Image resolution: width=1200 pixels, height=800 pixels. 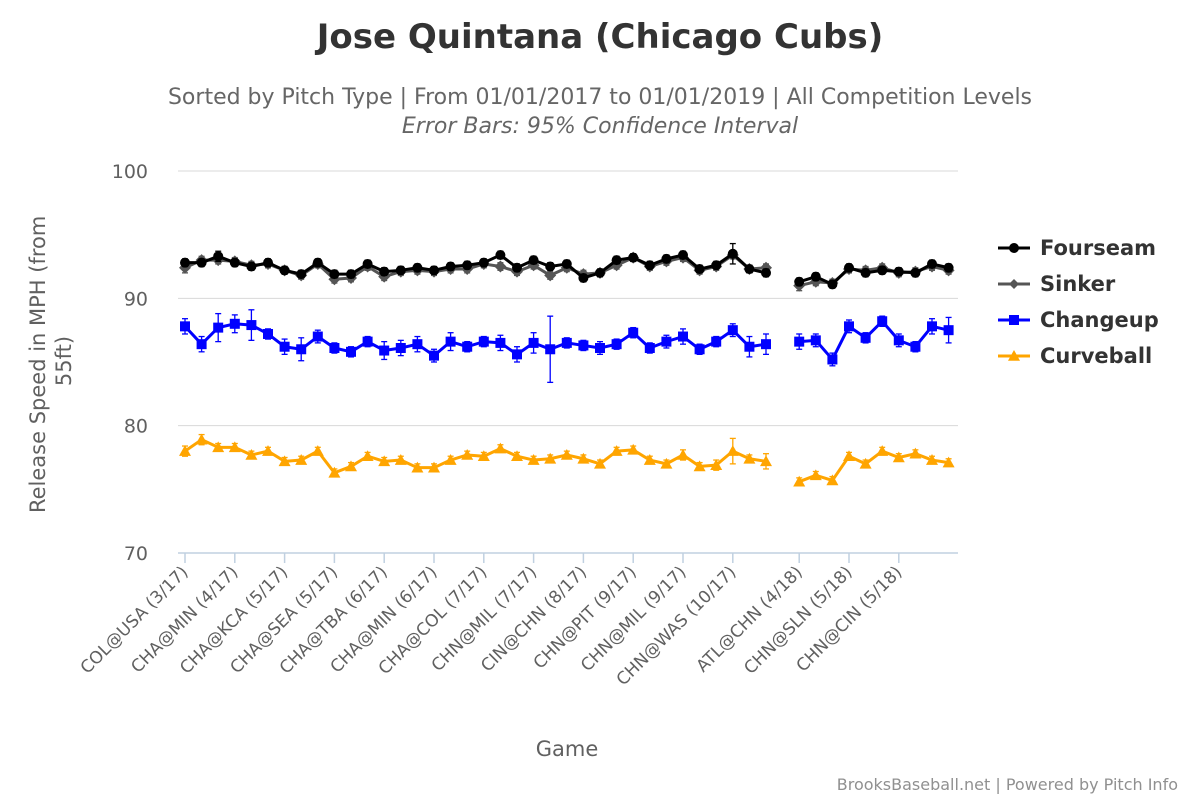 What do you see at coordinates (874, 340) in the screenshot?
I see `changeup-line` at bounding box center [874, 340].